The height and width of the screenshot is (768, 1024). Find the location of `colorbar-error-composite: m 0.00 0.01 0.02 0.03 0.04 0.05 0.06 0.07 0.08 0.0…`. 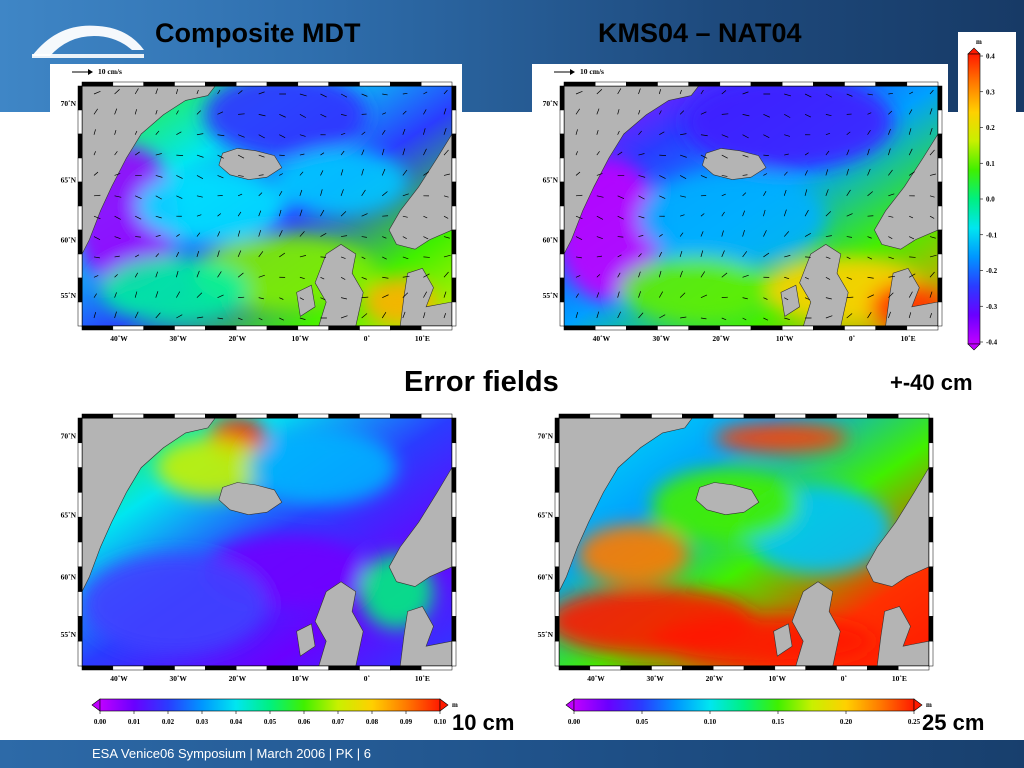

colorbar-error-composite: m 0.00 0.01 0.02 0.03 0.04 0.05 0.06 0.07 0.08 0.0… is located at coordinates (274, 712).